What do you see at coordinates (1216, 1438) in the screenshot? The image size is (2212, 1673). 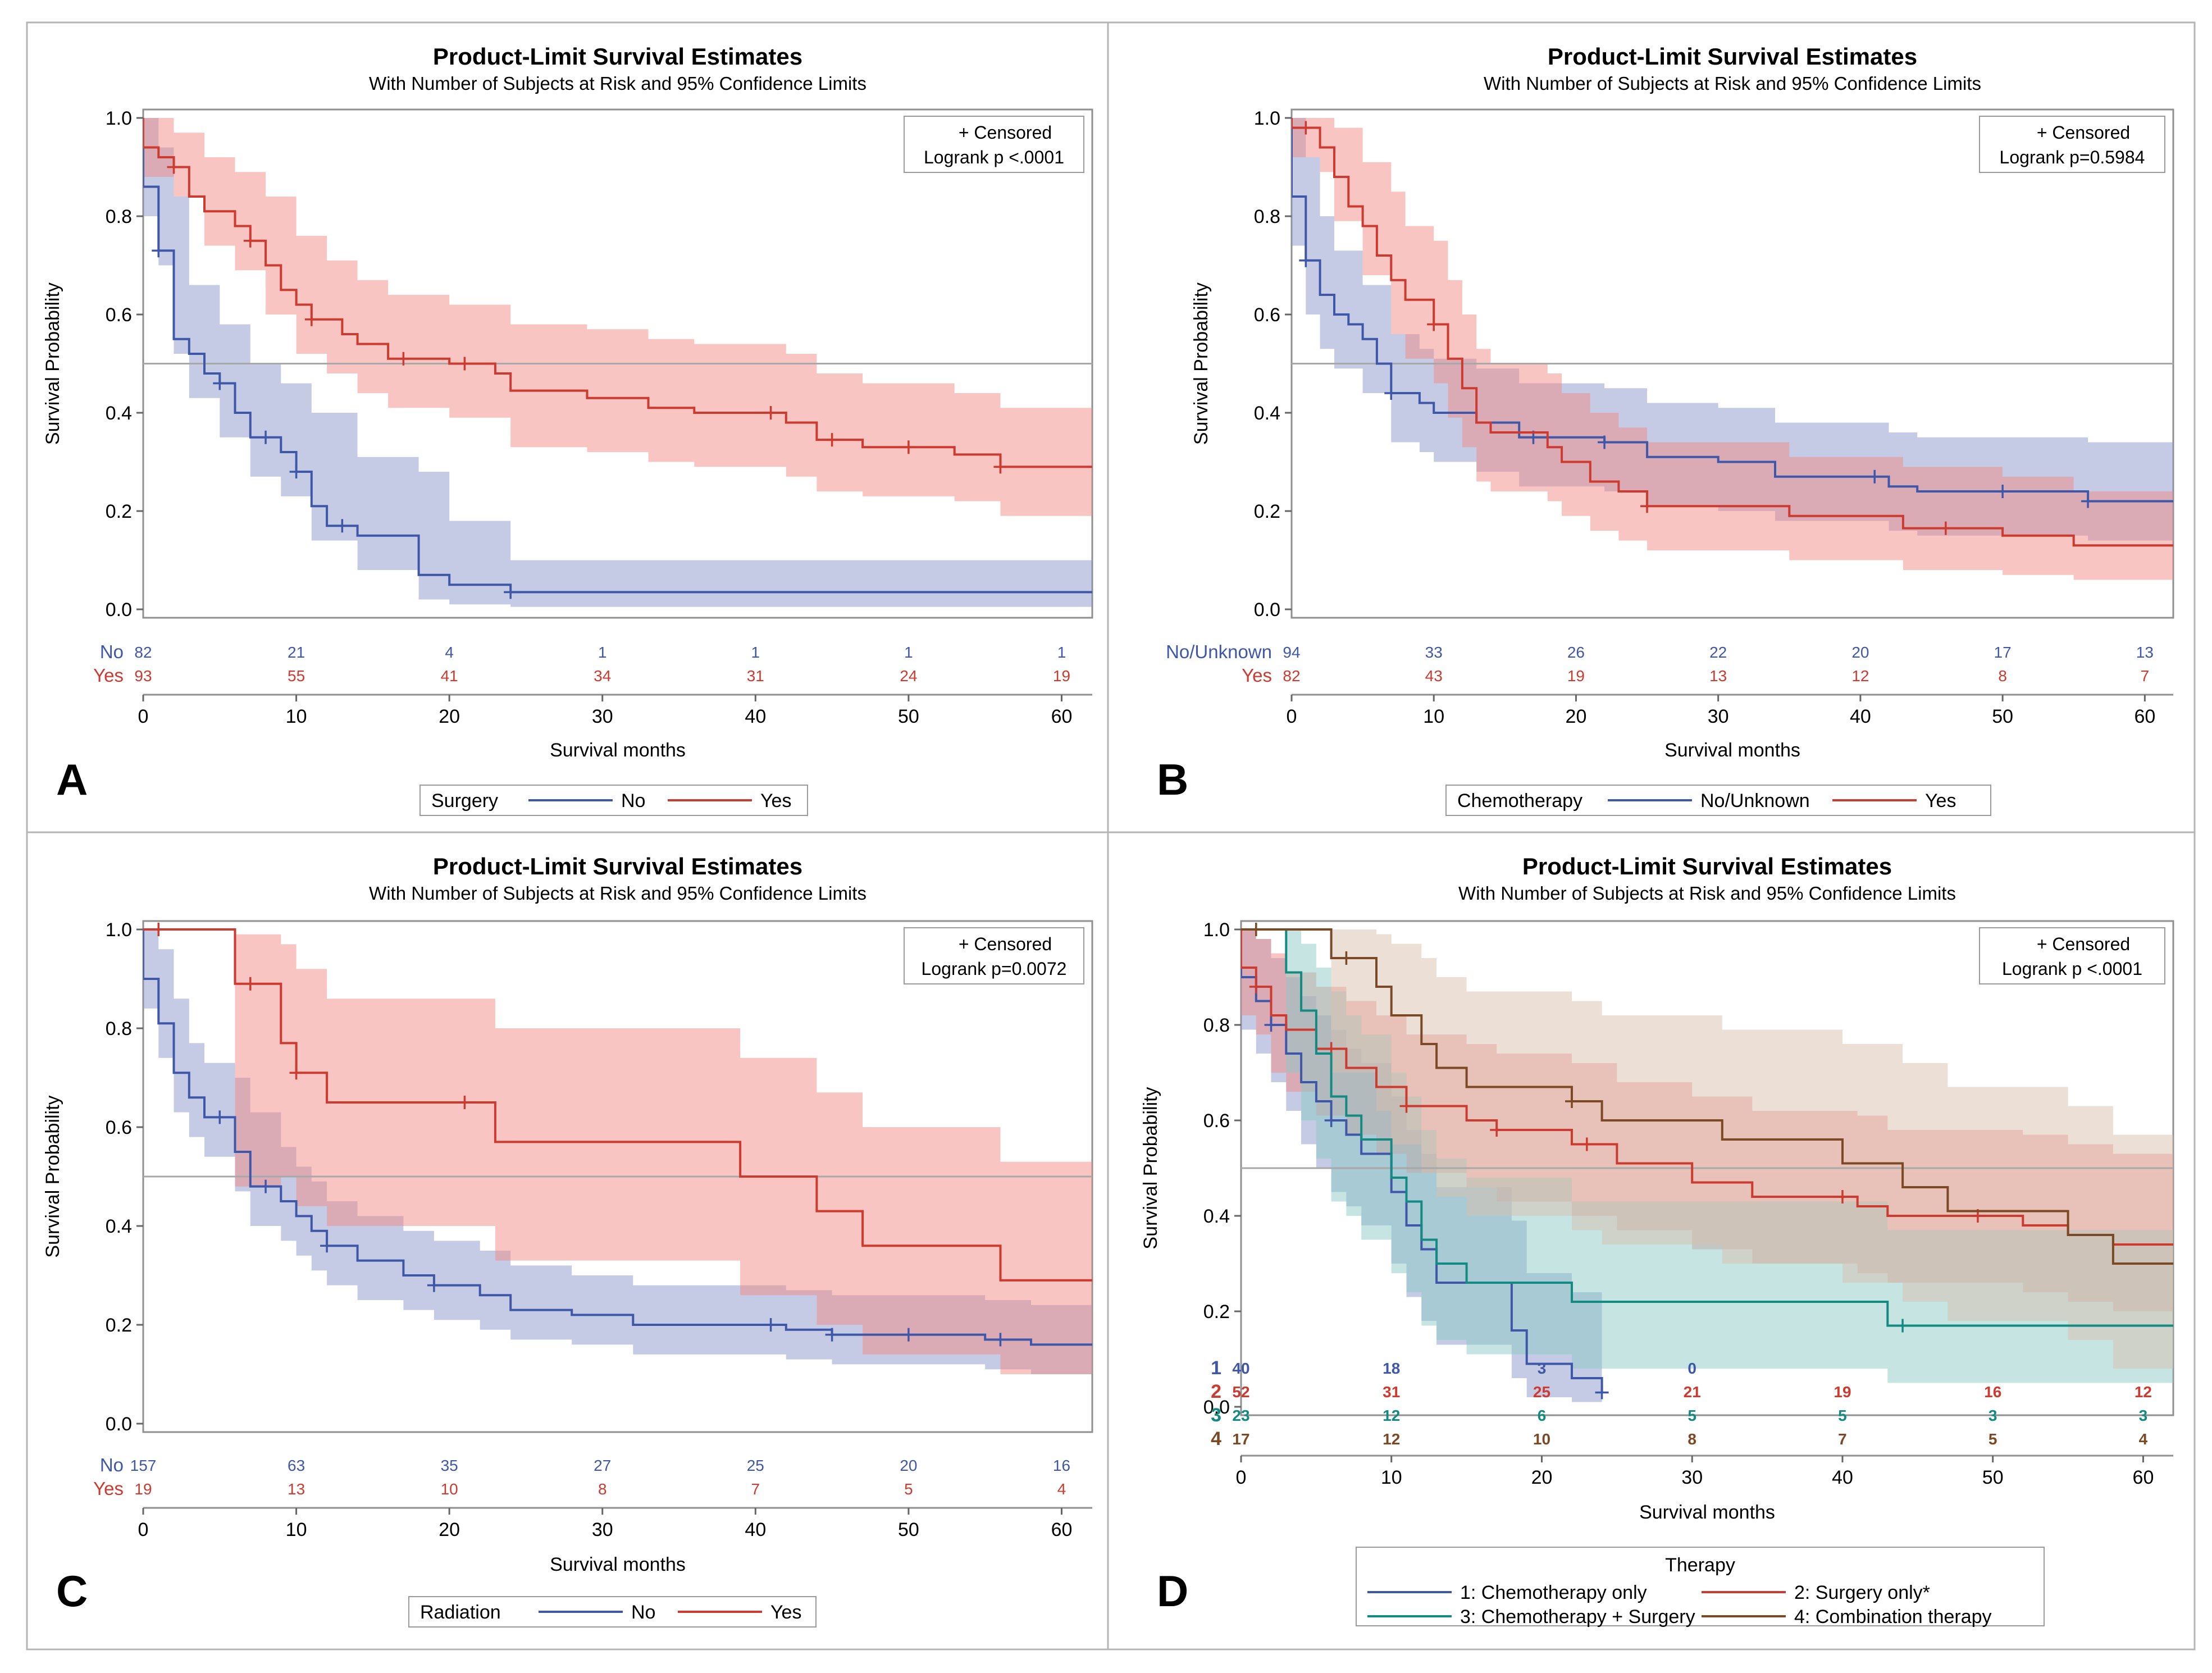 I see `risk-row-label: 4` at bounding box center [1216, 1438].